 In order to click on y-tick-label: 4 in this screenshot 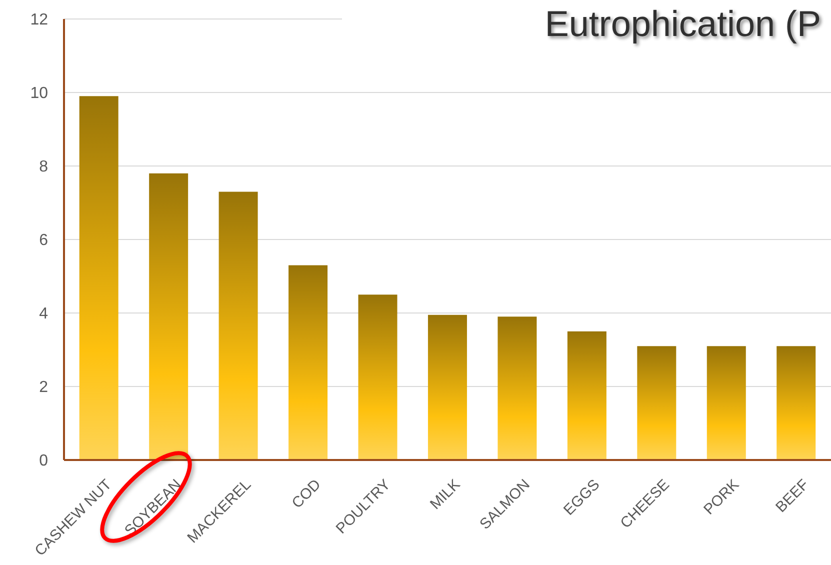, I will do `click(43, 314)`.